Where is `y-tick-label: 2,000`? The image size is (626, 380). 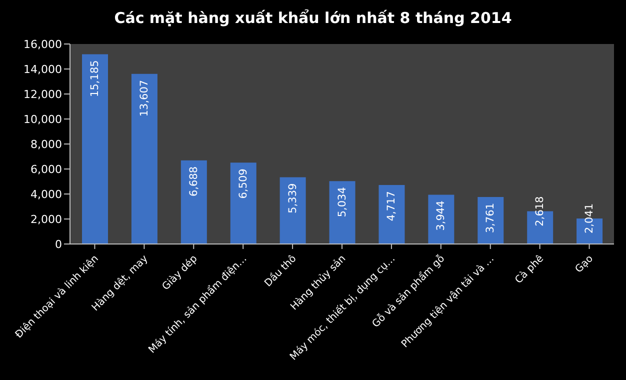
y-tick-label: 2,000 is located at coordinates (46, 219).